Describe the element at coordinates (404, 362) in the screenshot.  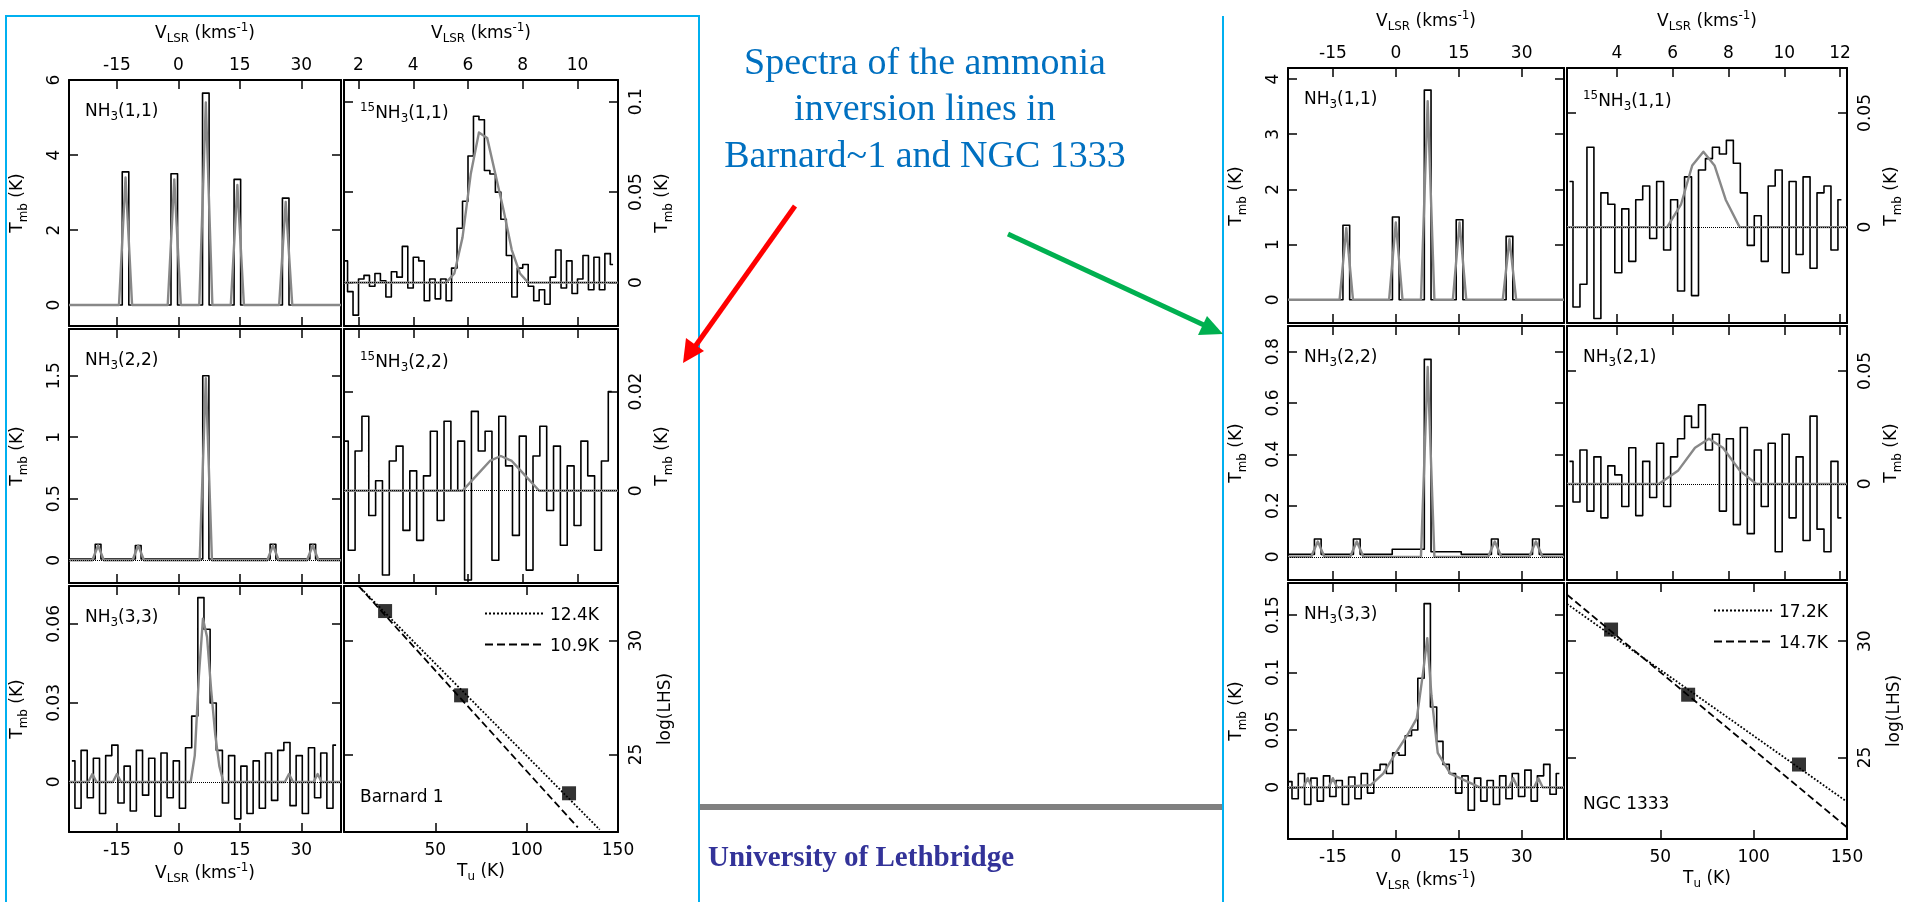
I see `text: $^{15}$NH$_{3}$(2,2)` at that location.